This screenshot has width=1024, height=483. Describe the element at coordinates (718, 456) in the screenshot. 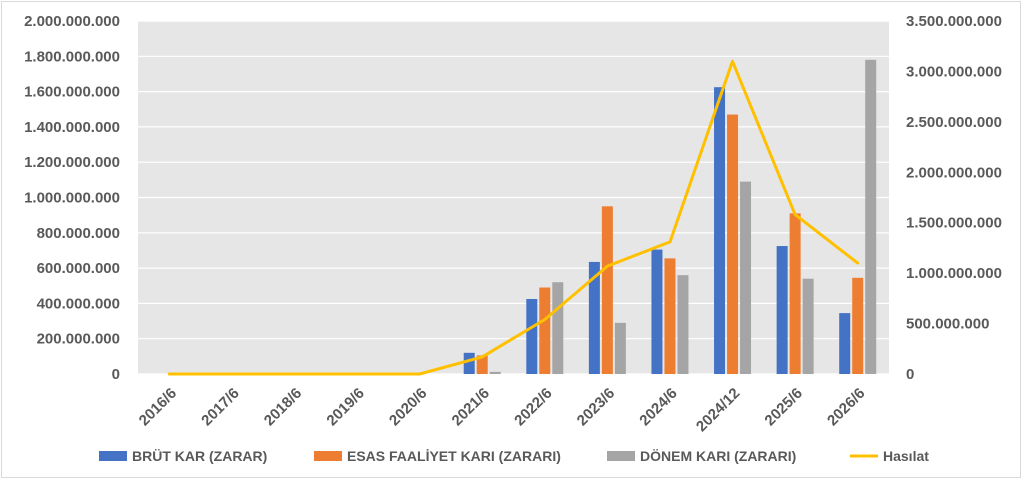

I see `legend-label: DÖNEM KARI (ZARARI)` at that location.